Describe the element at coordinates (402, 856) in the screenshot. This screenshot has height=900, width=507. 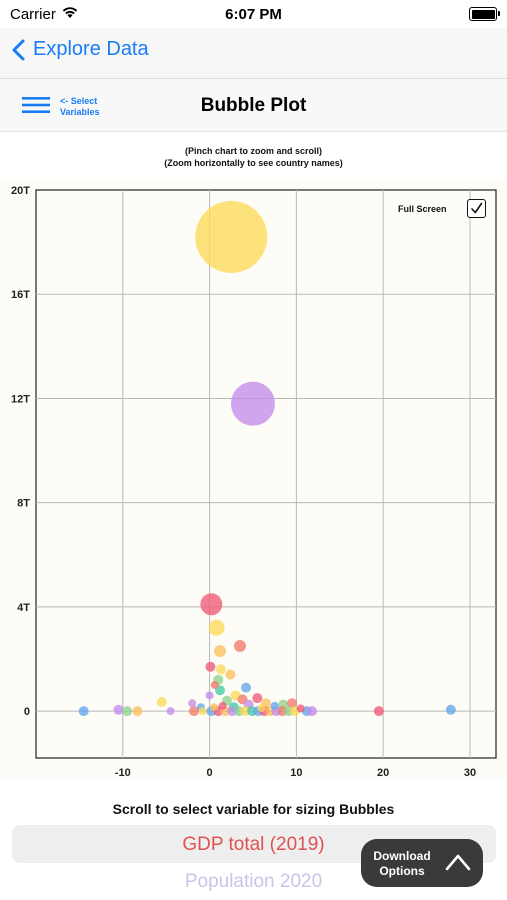
I see `download-label-line1: Download` at that location.